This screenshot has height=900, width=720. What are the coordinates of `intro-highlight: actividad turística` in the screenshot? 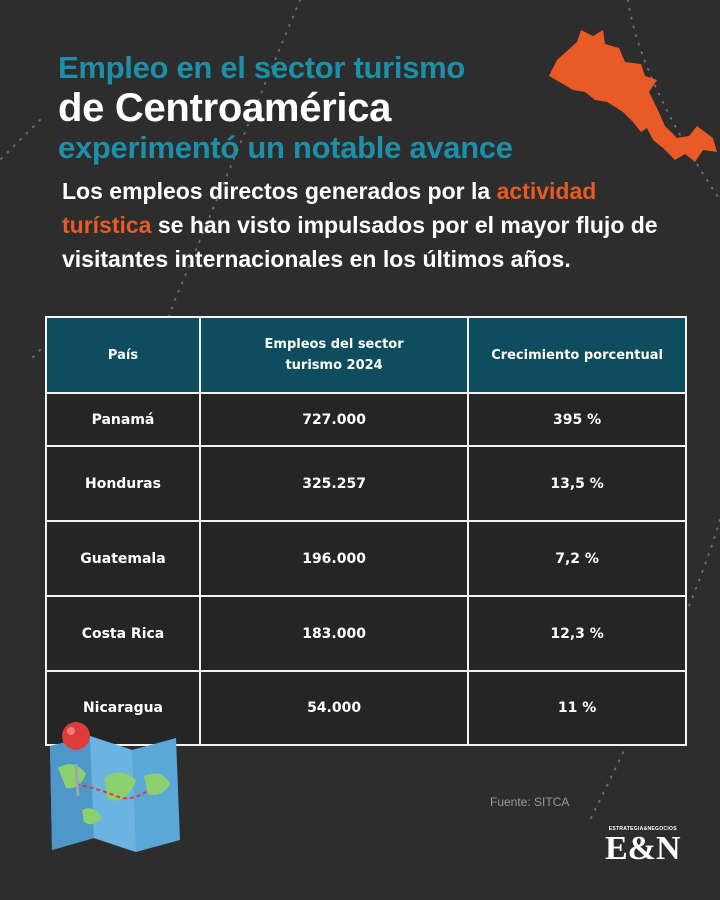 It's located at (329, 208).